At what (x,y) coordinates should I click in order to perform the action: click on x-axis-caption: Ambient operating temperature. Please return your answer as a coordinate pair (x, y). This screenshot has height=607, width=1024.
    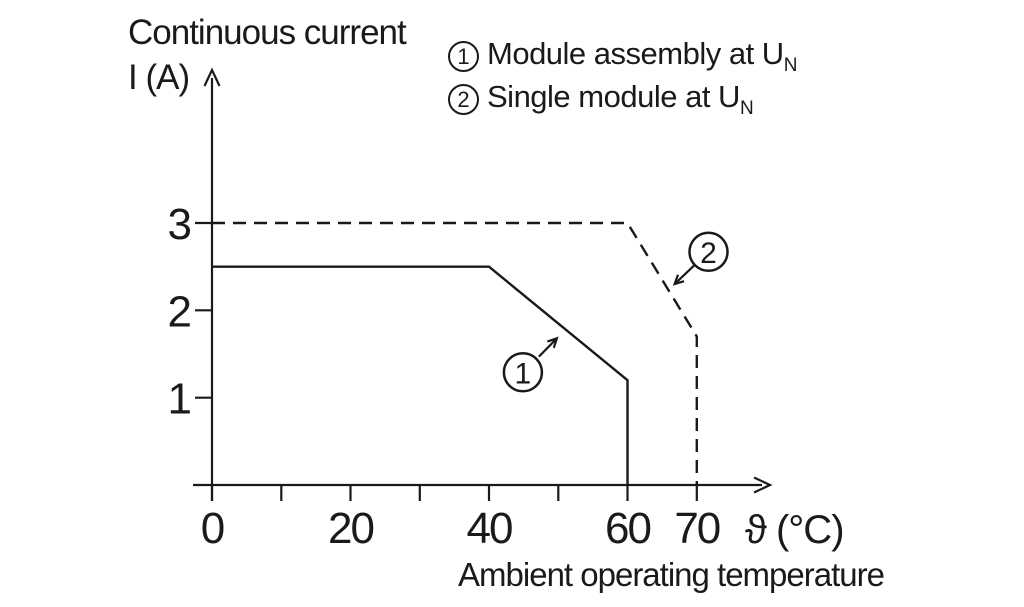
    Looking at the image, I should click on (671, 574).